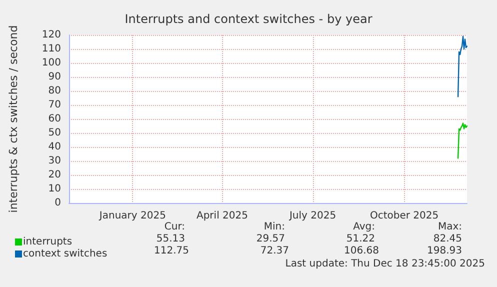 This screenshot has width=497, height=287. What do you see at coordinates (270, 239) in the screenshot?
I see `text: 29.57` at bounding box center [270, 239].